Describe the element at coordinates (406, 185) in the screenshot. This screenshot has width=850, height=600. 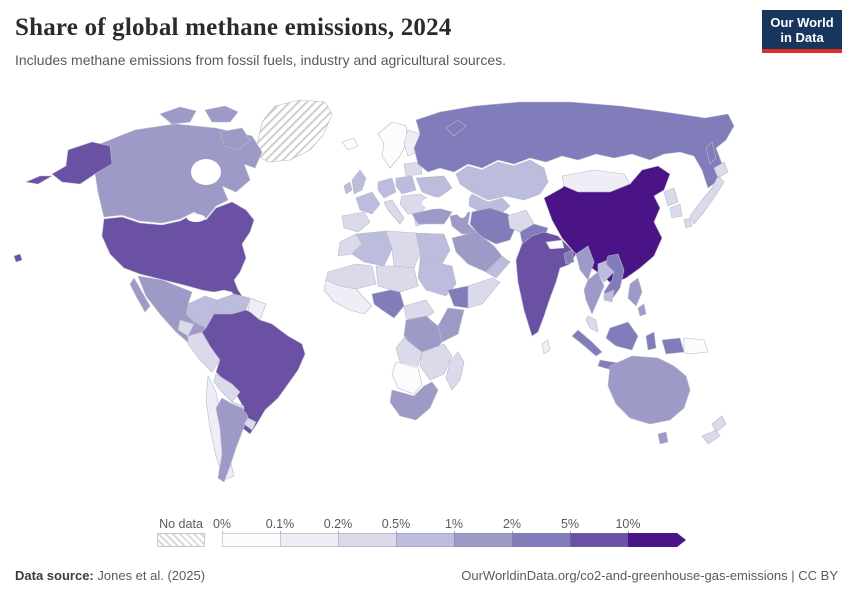
I see `country-poland` at that location.